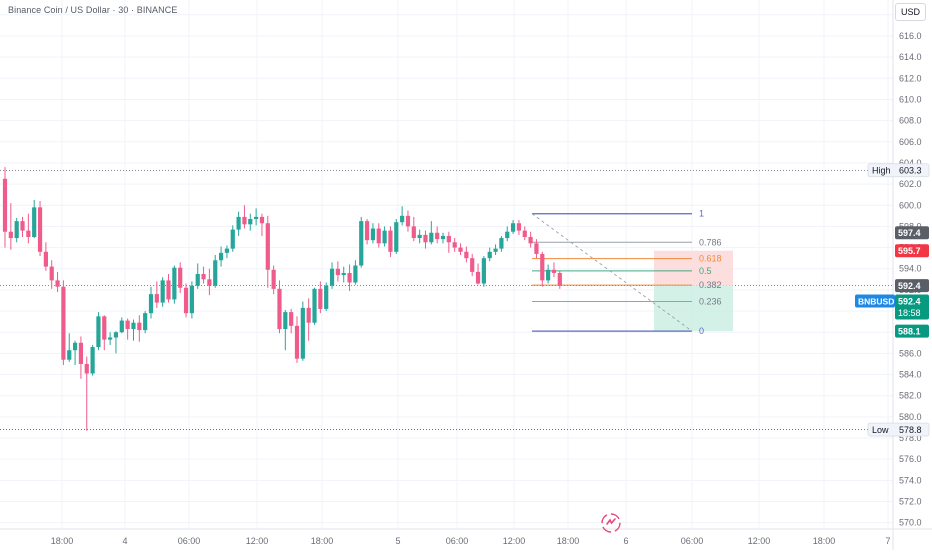 This screenshot has width=932, height=555. I want to click on price-tick-label: 582.0, so click(910, 396).